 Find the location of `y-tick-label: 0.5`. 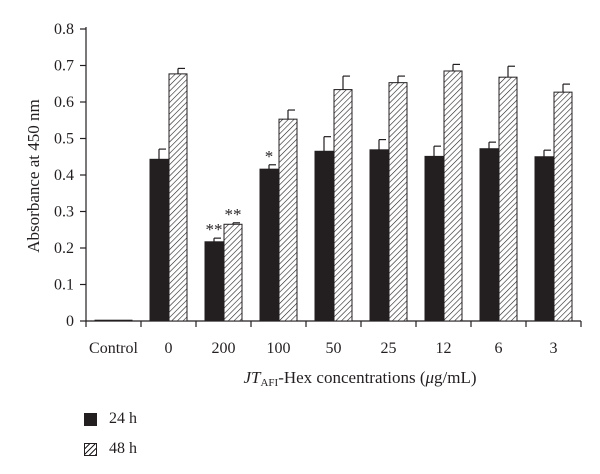

y-tick-label: 0.5 is located at coordinates (64, 139).